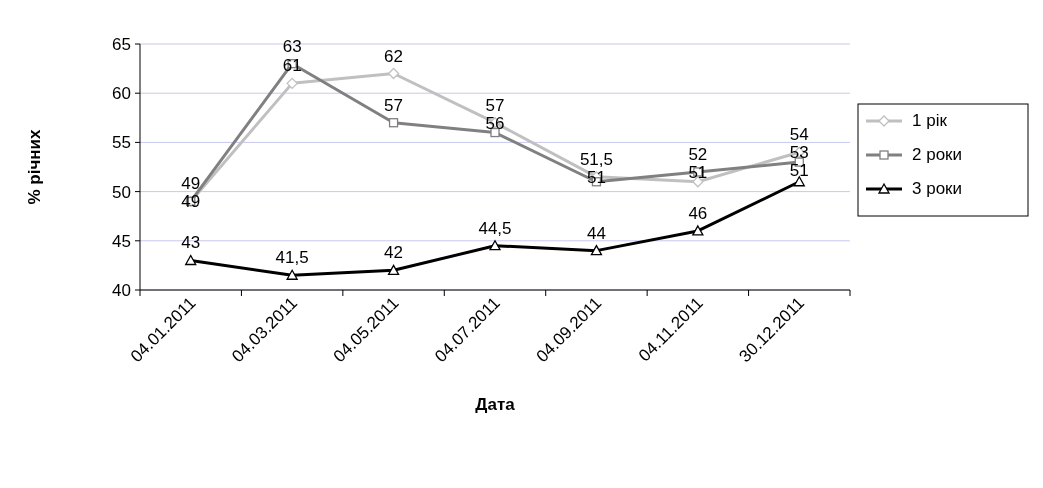 This screenshot has height=488, width=1043. Describe the element at coordinates (799, 135) in the screenshot. I see `data-label: 54` at that location.